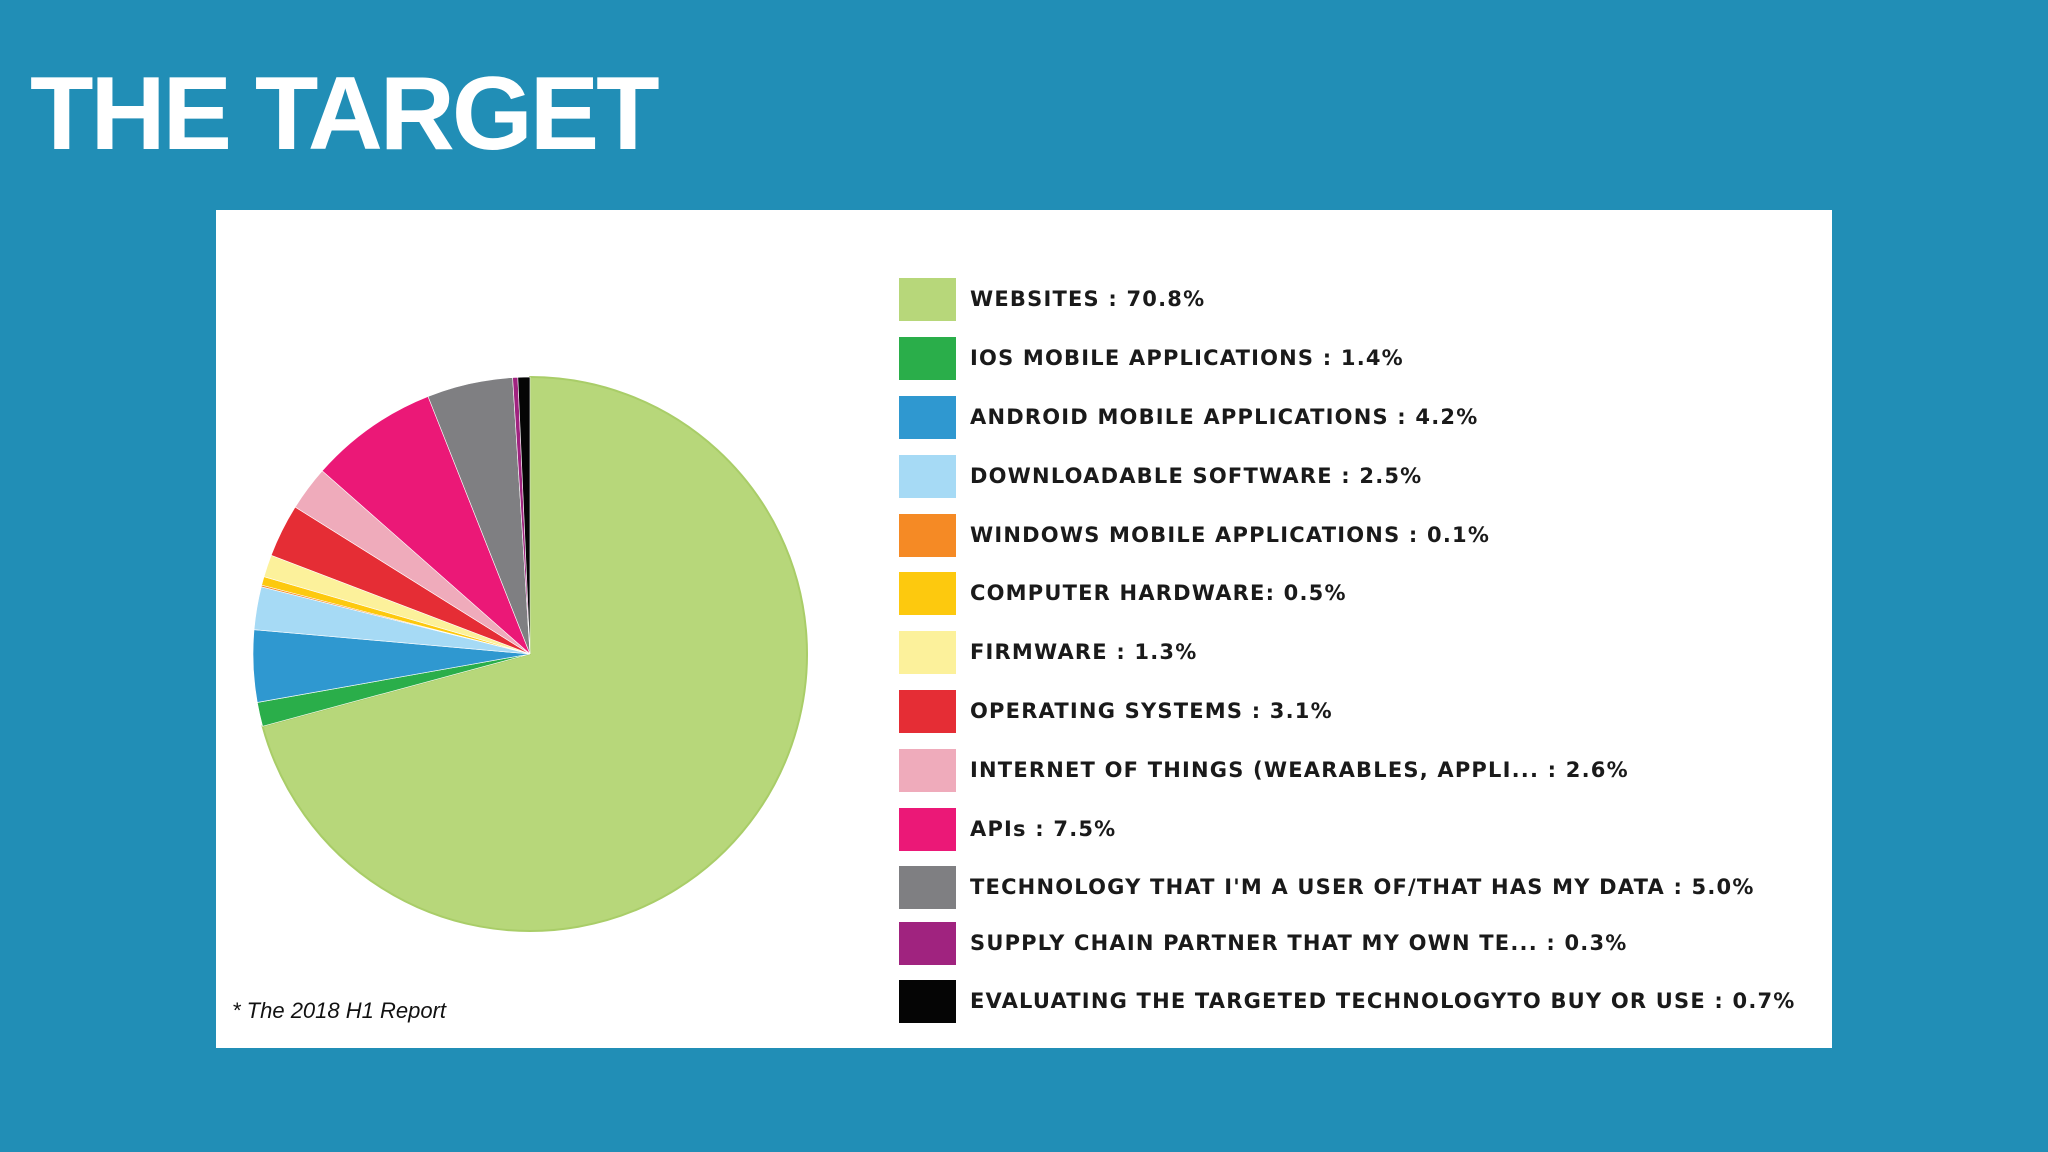 This screenshot has width=2048, height=1152. Describe the element at coordinates (1151, 711) in the screenshot. I see `legend-label: OPERATING SYSTEMS : 3.1%` at that location.